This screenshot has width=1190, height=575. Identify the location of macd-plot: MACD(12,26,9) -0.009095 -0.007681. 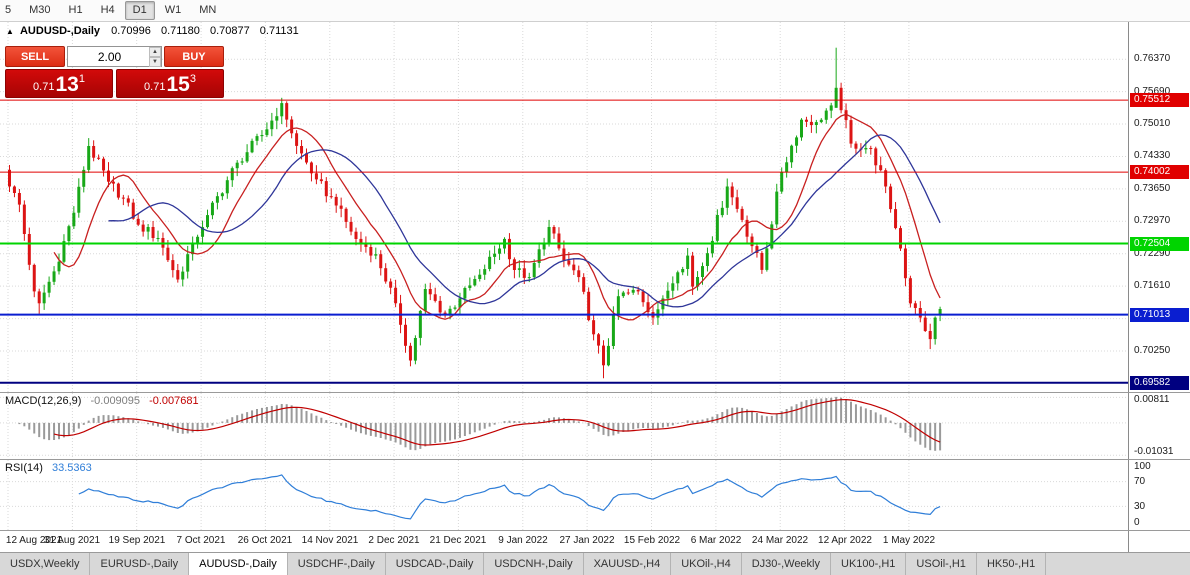
(564, 426).